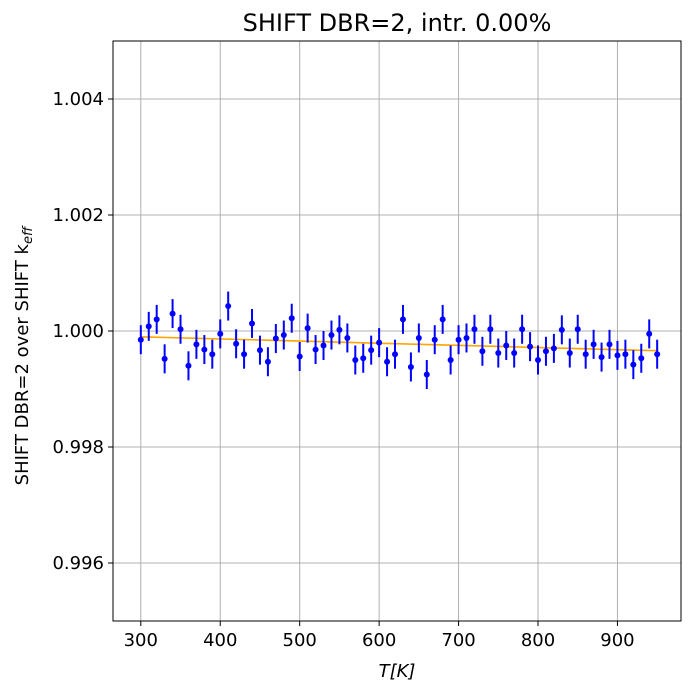  I want to click on x-axis-ticks: 300 400 500 600 700 800 900, so click(379, 636).